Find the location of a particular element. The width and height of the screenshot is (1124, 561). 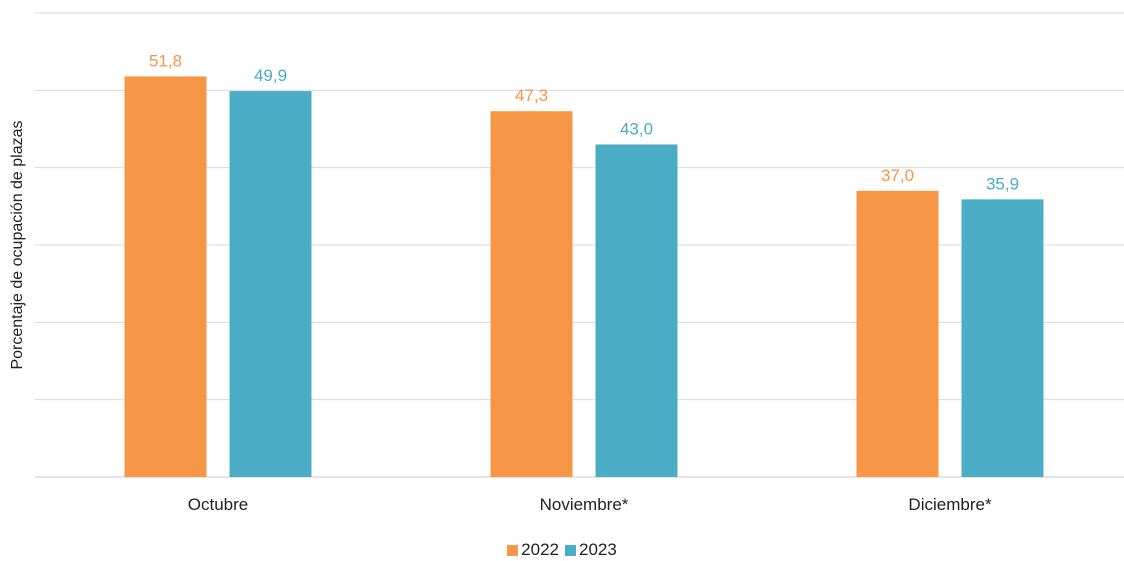

legend-label: 2022 is located at coordinates (540, 549).